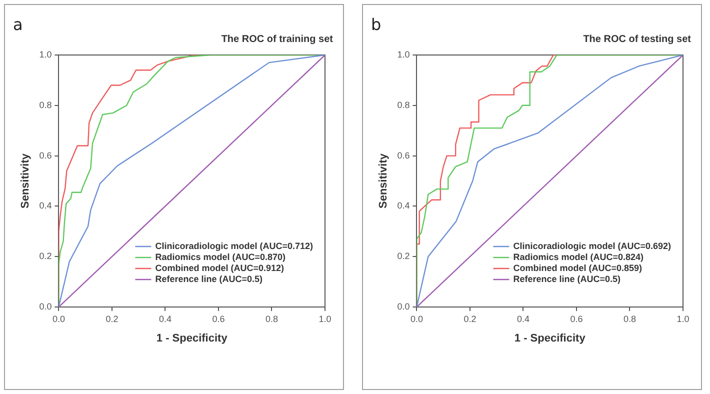  Describe the element at coordinates (219, 267) in the screenshot. I see `legend-label: Combined model (AUC=0.912)` at that location.